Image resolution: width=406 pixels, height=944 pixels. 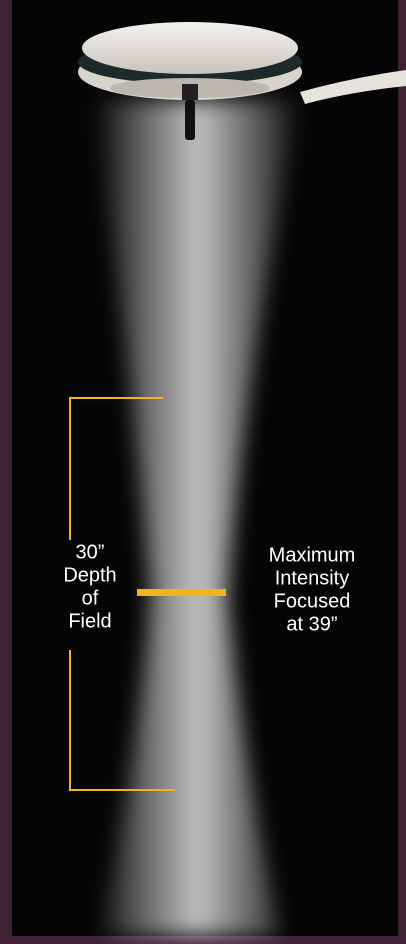 I want to click on bracket-top, so click(x=116, y=398).